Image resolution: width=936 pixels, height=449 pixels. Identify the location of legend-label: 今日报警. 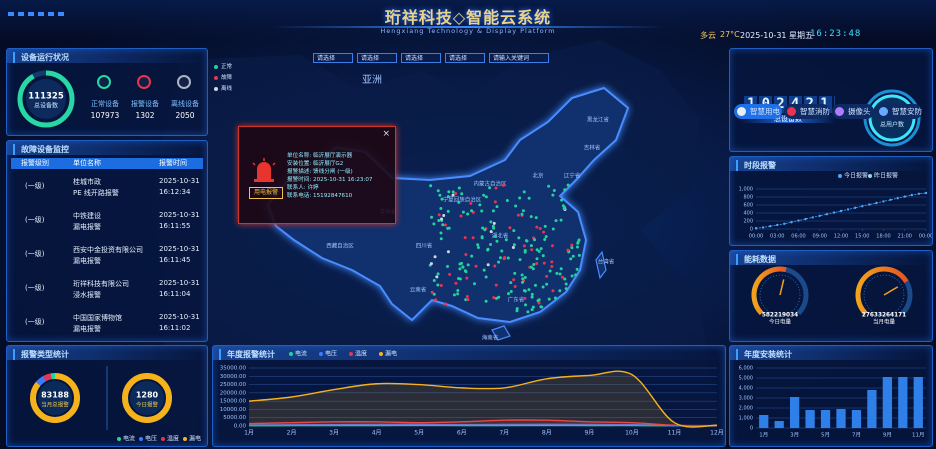
(856, 176).